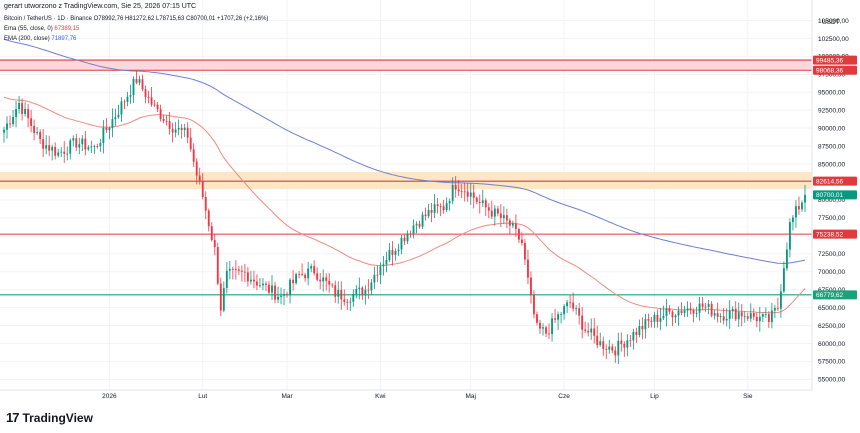  I want to click on currency-label: USDT, so click(831, 22).